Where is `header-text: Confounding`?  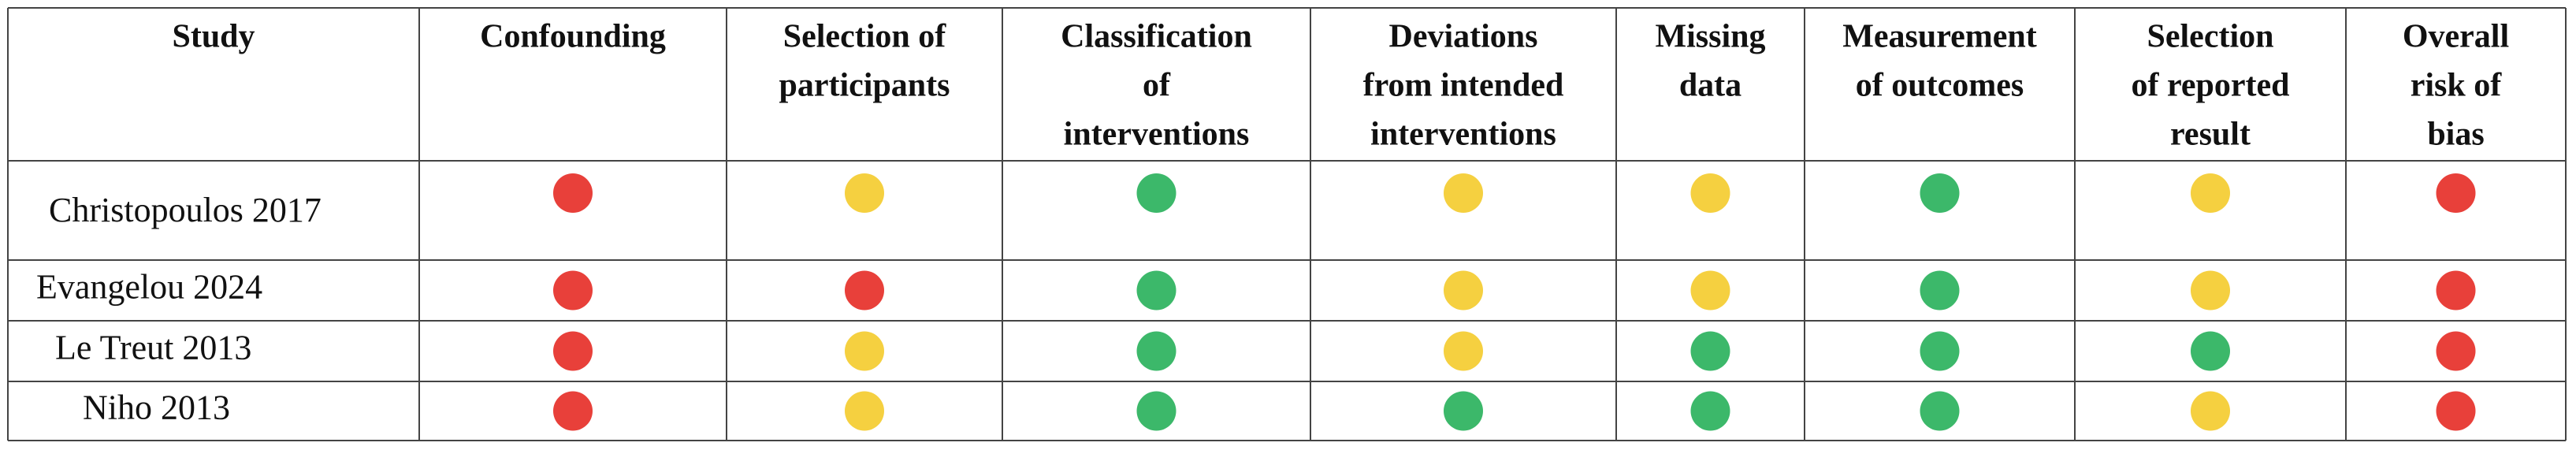
header-text: Confounding is located at coordinates (573, 37).